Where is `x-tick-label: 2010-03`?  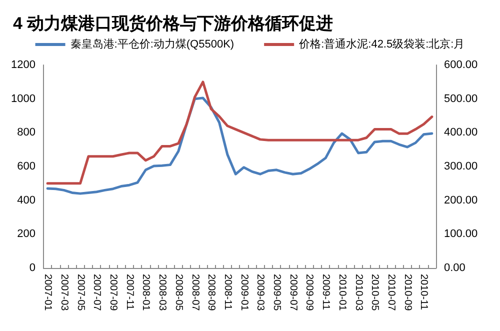 x-tick-label: 2010-03 is located at coordinates (358, 293).